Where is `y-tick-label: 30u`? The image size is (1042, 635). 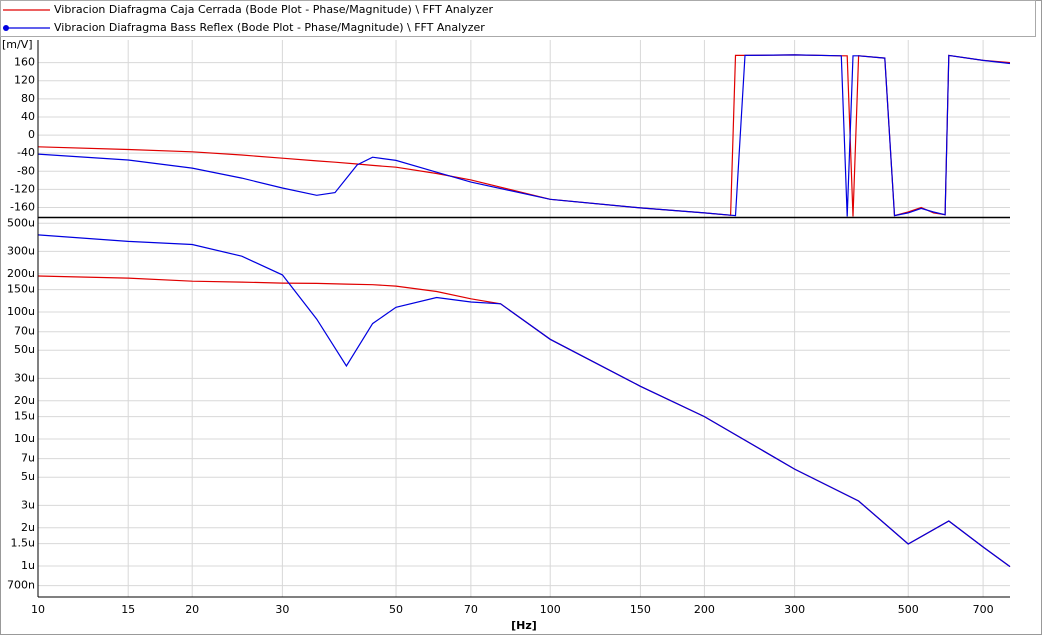 y-tick-label: 30u is located at coordinates (24, 377).